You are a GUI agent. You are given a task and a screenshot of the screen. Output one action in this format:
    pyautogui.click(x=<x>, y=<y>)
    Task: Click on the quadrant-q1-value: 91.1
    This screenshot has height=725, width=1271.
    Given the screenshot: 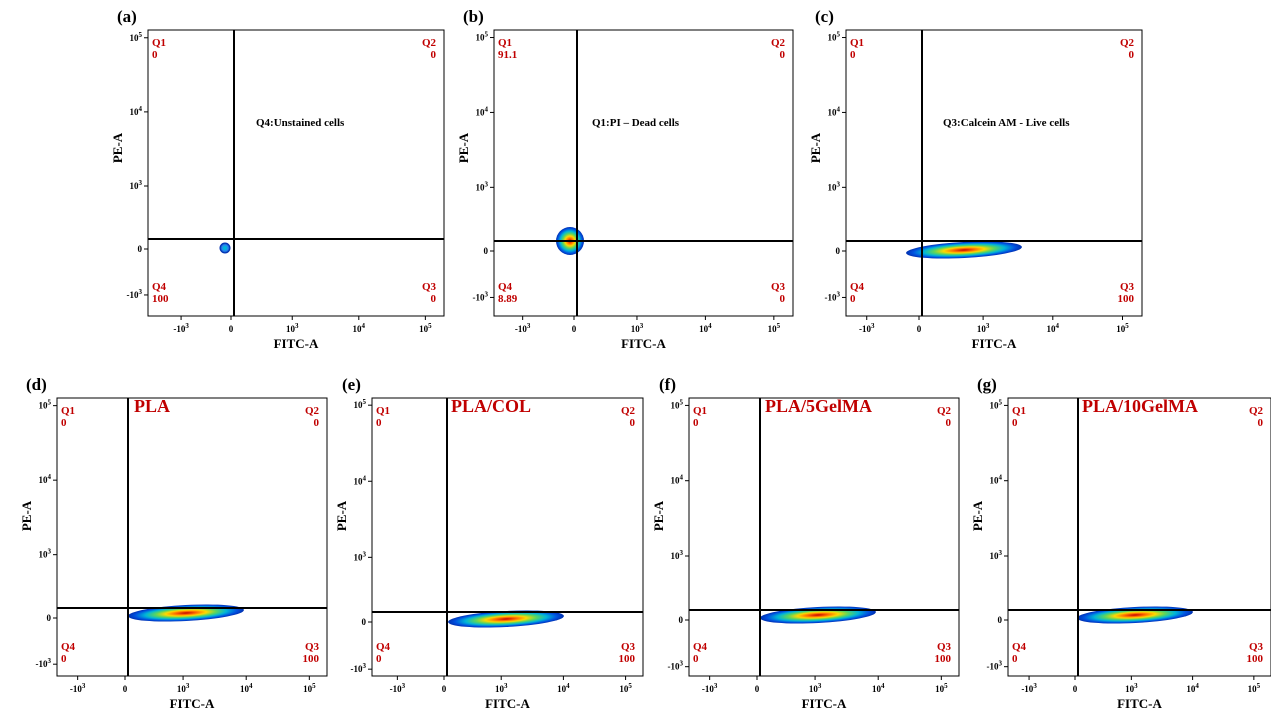 What is the action you would take?
    pyautogui.click(x=507, y=55)
    